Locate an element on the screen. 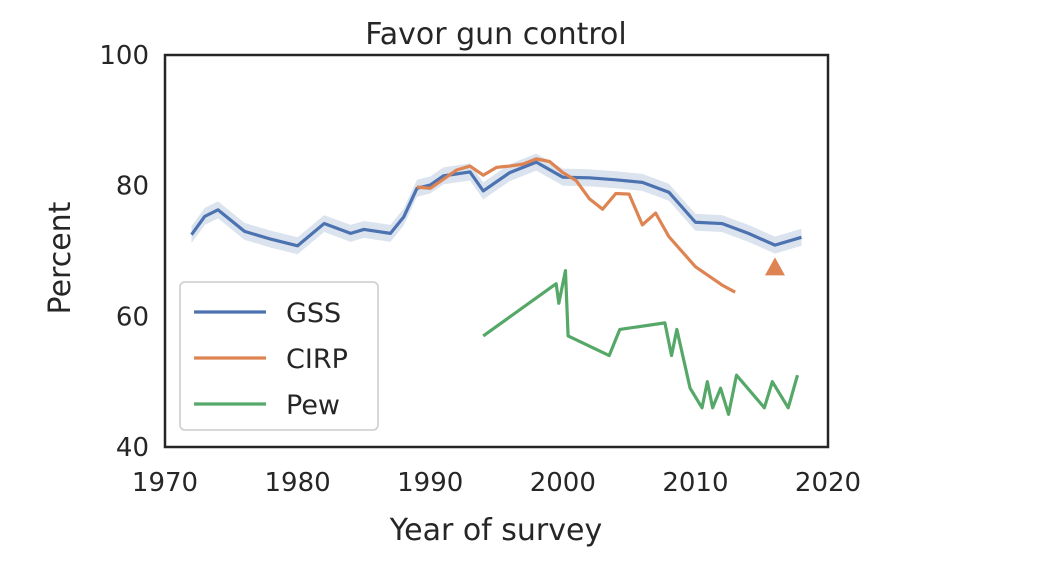 Image resolution: width=1042 pixels, height=580 pixels. legend-label-cirp: CIRP is located at coordinates (317, 359).